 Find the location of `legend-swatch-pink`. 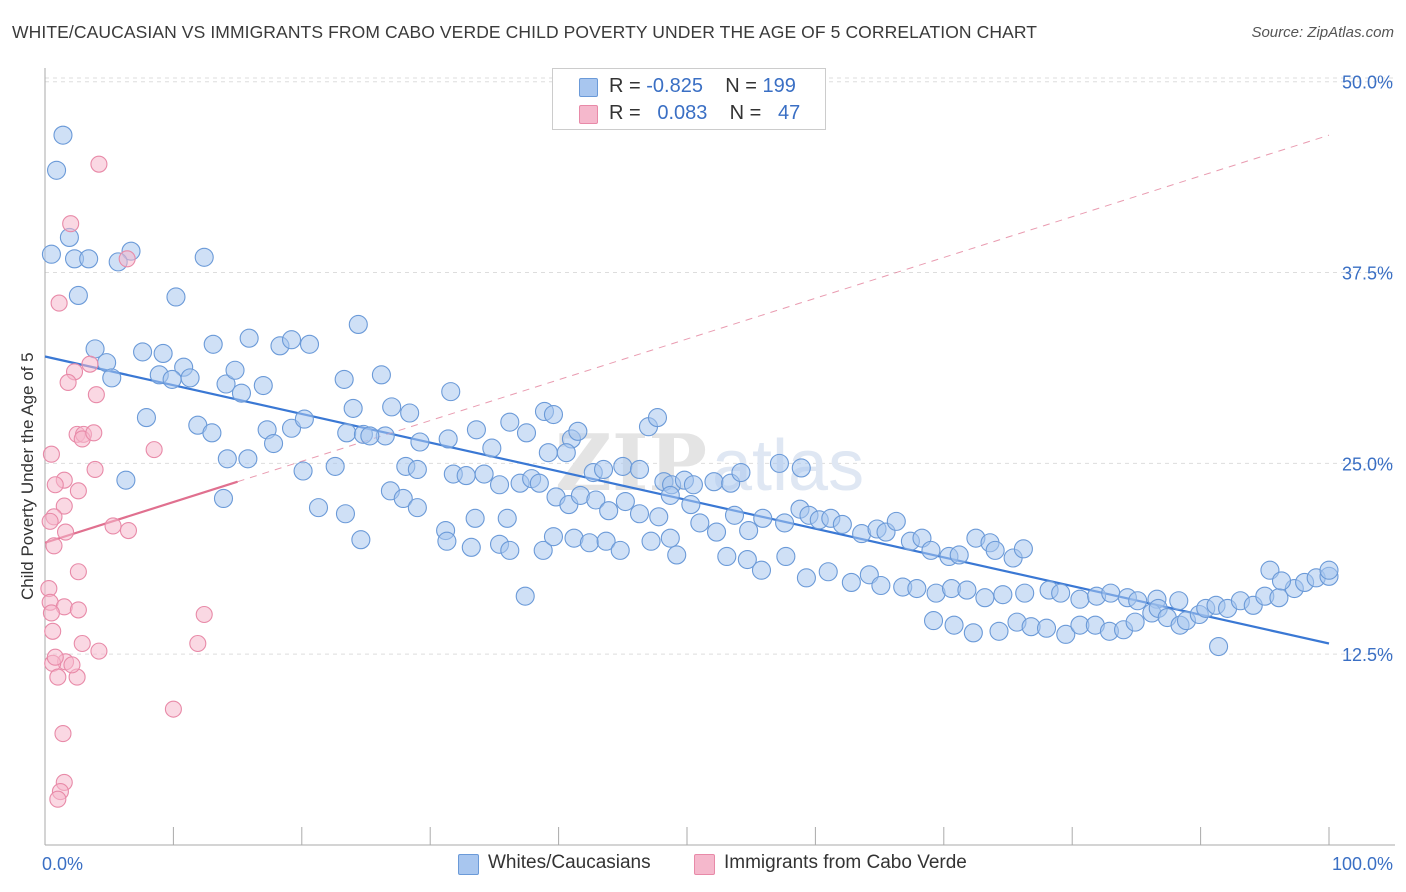

legend-swatch-pink is located at coordinates (704, 864).